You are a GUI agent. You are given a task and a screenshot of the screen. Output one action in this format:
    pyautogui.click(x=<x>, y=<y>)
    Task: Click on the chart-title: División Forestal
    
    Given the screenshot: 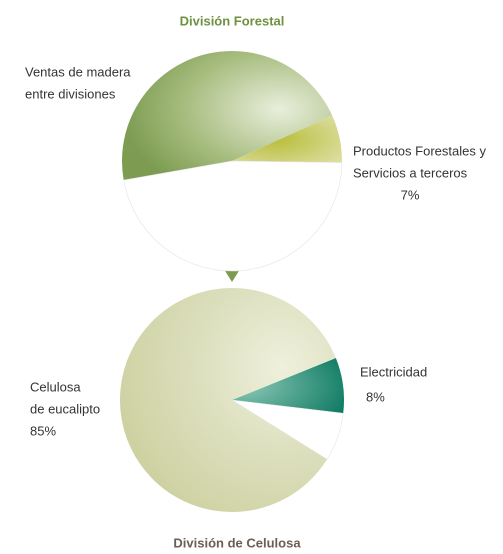 What is the action you would take?
    pyautogui.click(x=232, y=20)
    